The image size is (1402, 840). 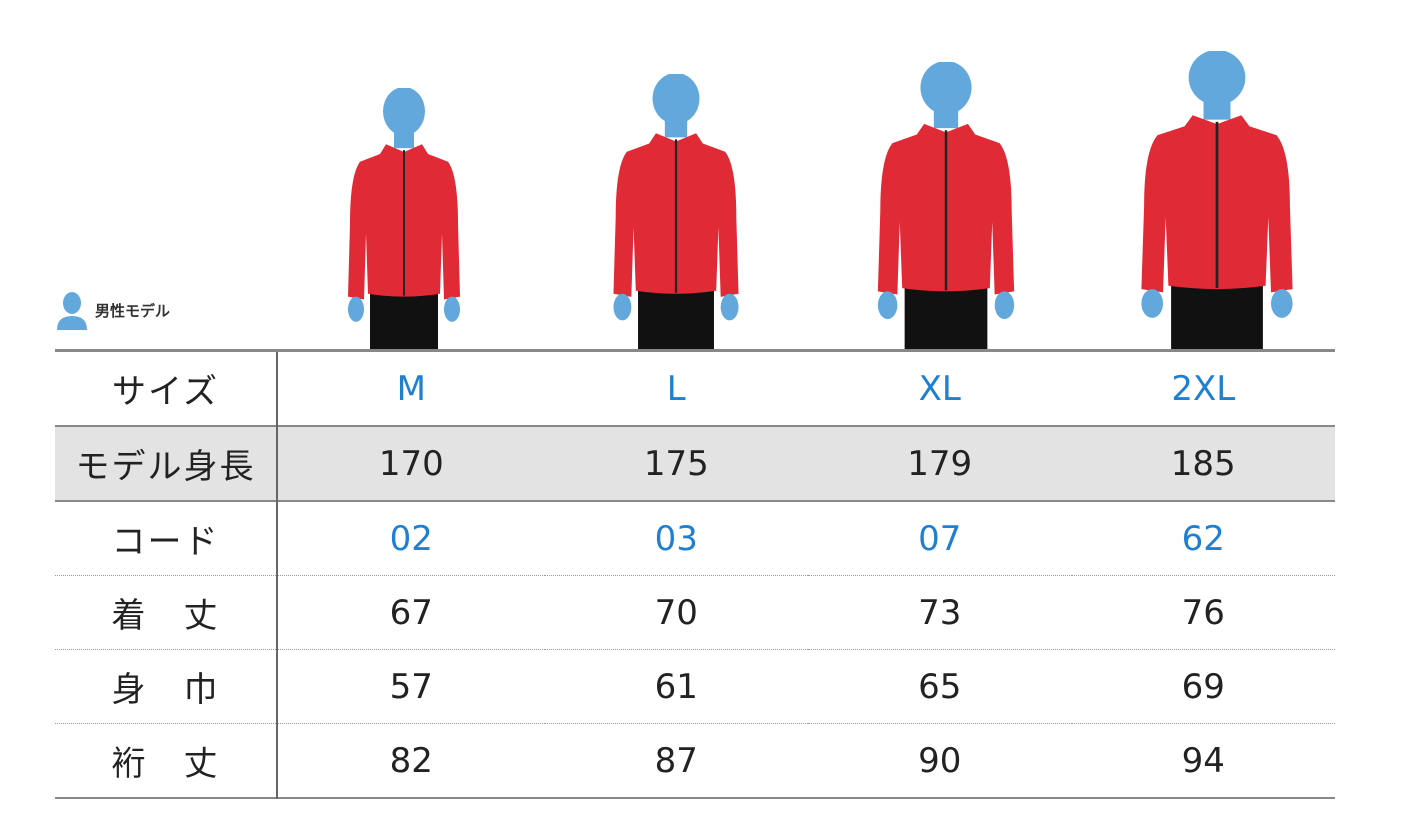 What do you see at coordinates (676, 686) in the screenshot?
I see `cell: 61` at bounding box center [676, 686].